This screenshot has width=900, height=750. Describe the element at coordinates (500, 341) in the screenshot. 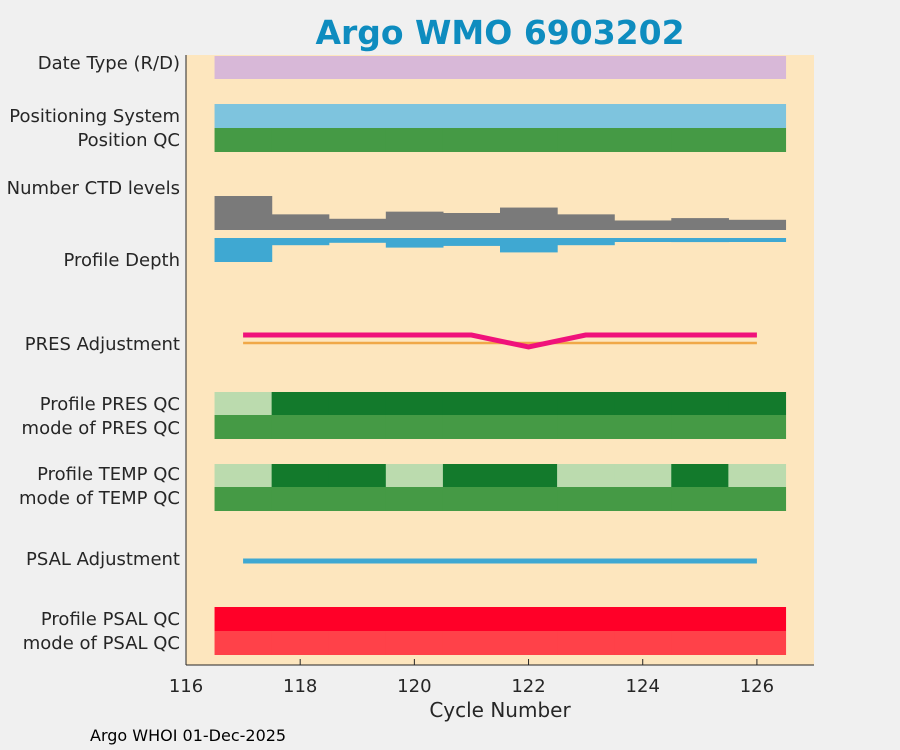

I see `adjustment-line` at that location.